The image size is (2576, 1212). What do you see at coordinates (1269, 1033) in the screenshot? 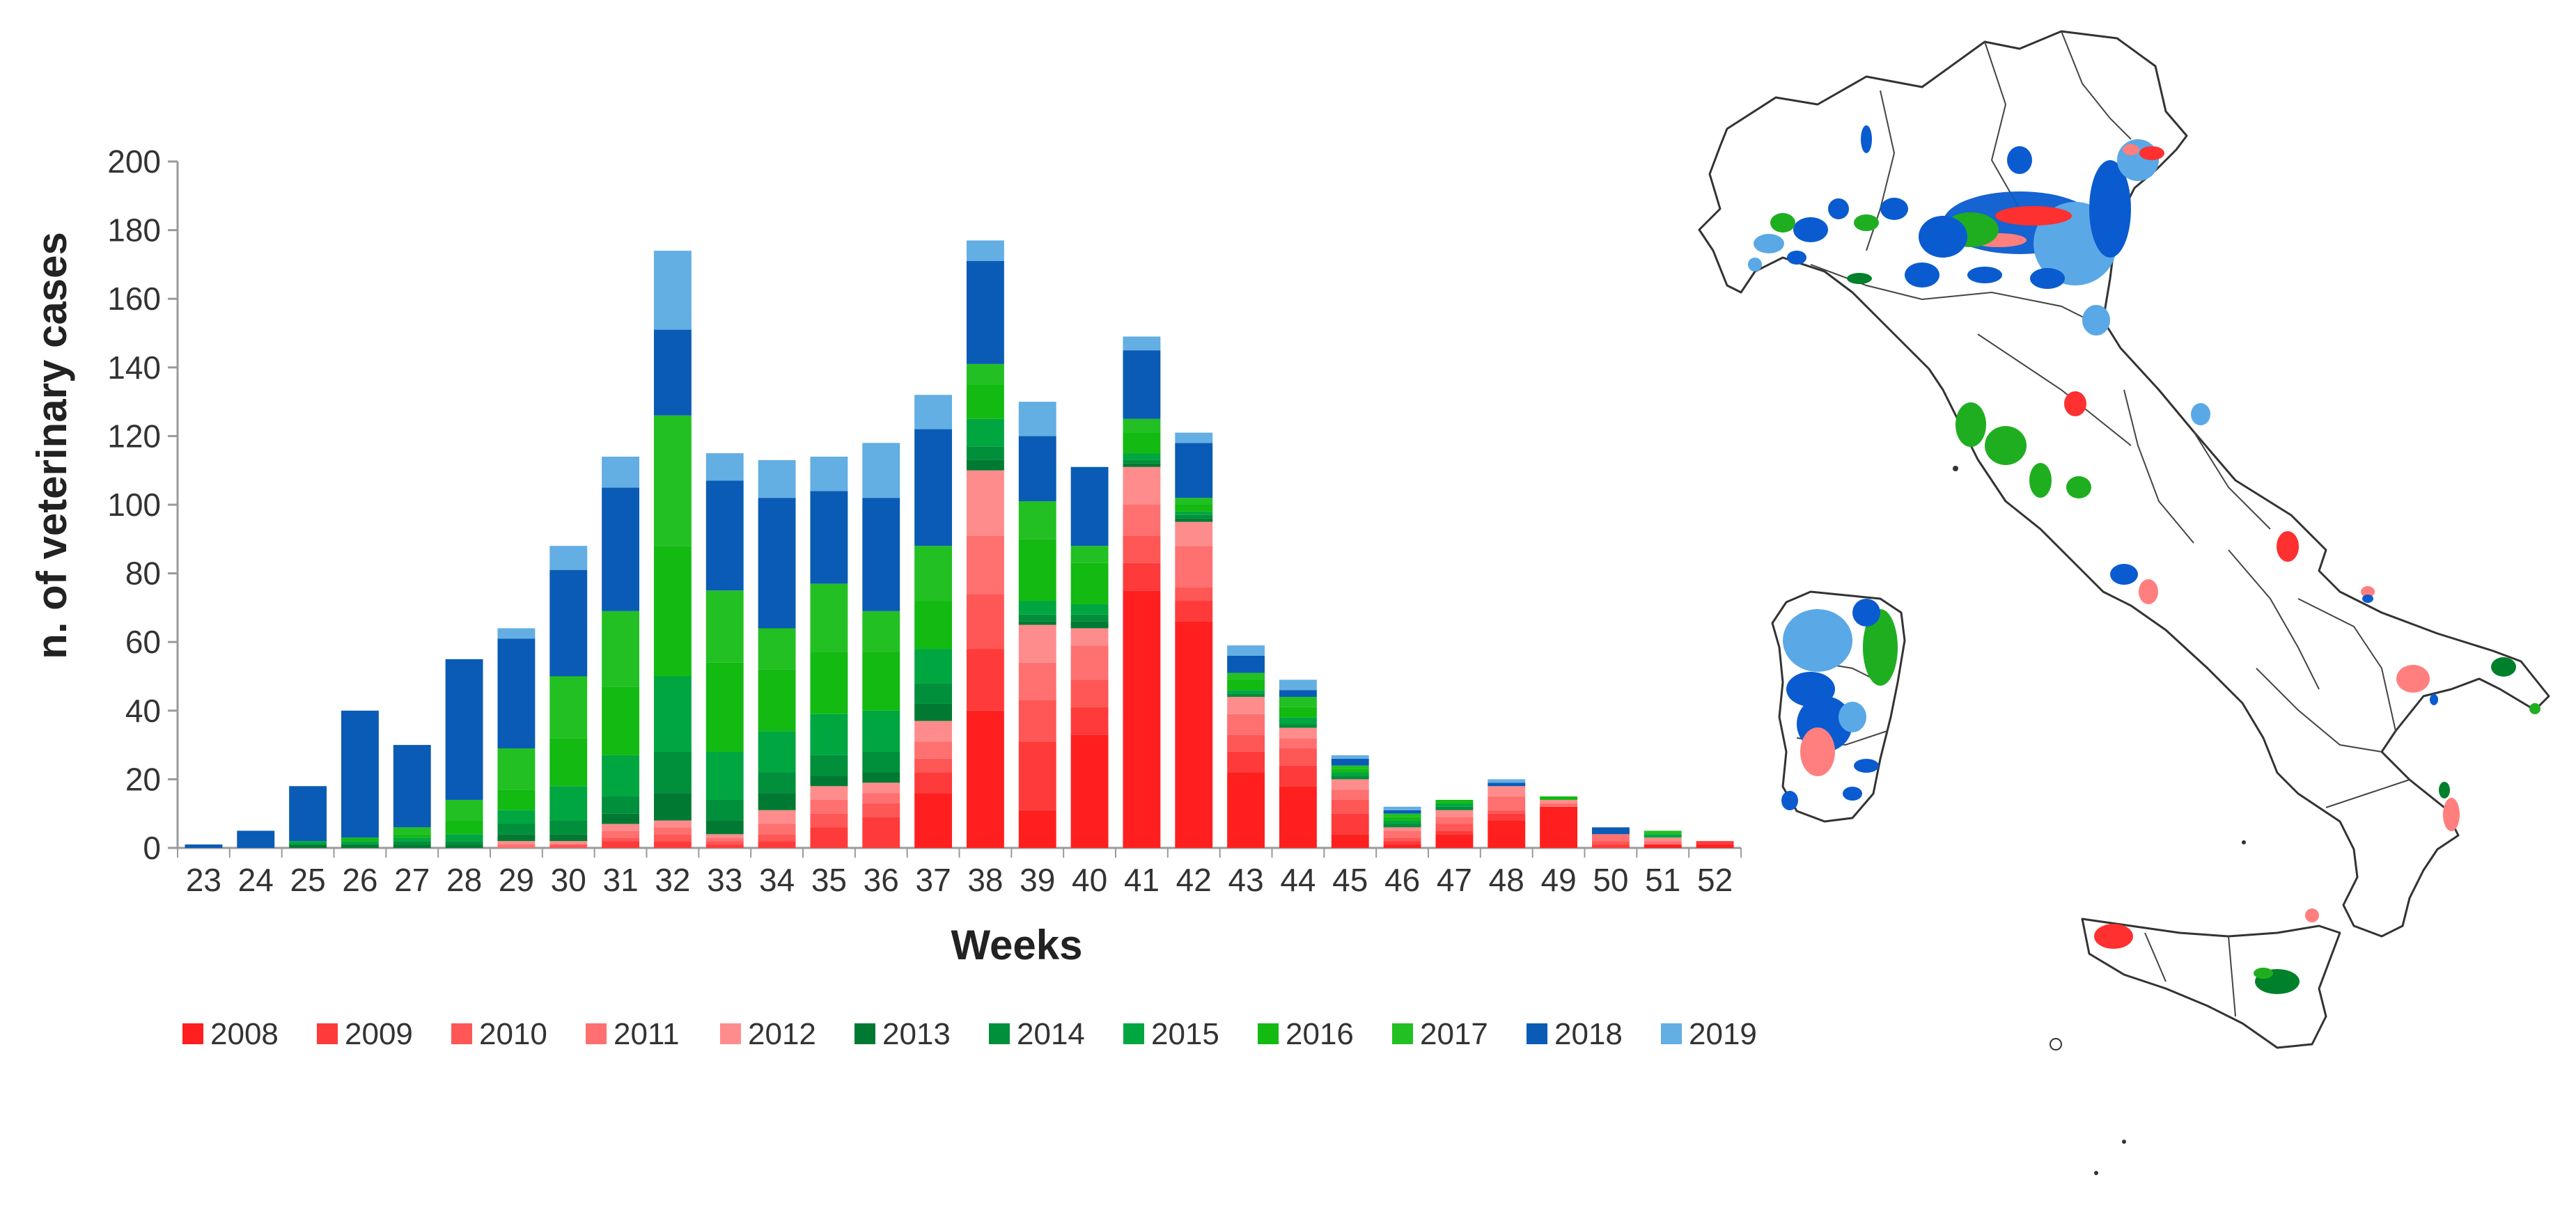
I see `legend-swatch-2016` at bounding box center [1269, 1033].